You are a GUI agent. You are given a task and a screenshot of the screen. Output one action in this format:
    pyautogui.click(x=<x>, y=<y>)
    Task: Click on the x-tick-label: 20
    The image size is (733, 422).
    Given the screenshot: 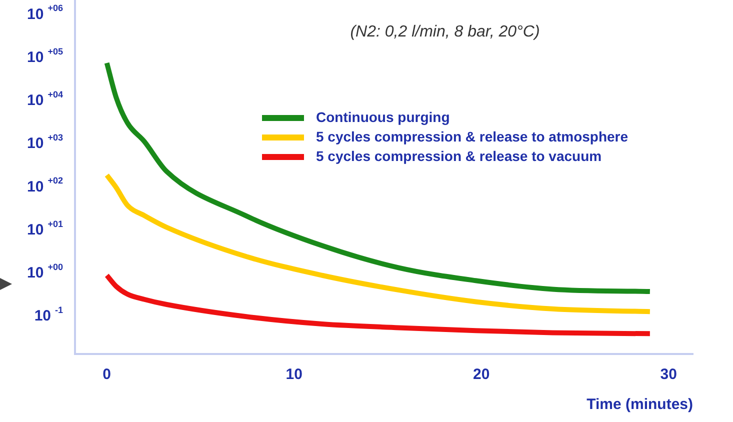 What is the action you would take?
    pyautogui.click(x=481, y=375)
    